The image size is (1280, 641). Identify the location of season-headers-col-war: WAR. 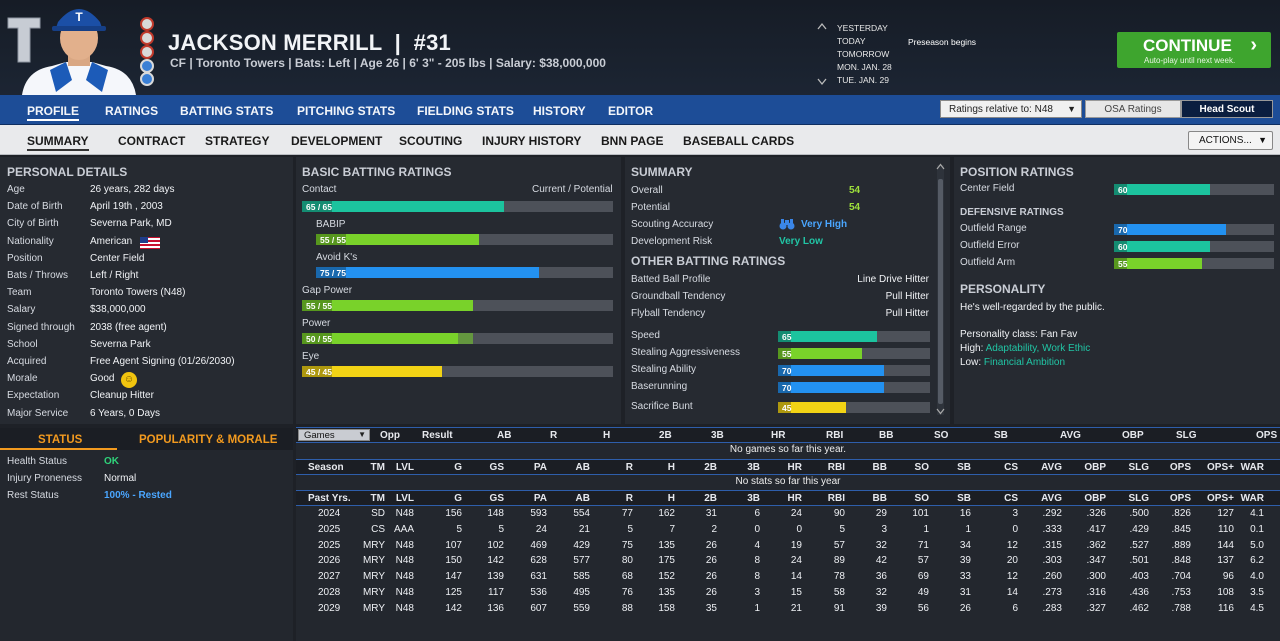
(1252, 467).